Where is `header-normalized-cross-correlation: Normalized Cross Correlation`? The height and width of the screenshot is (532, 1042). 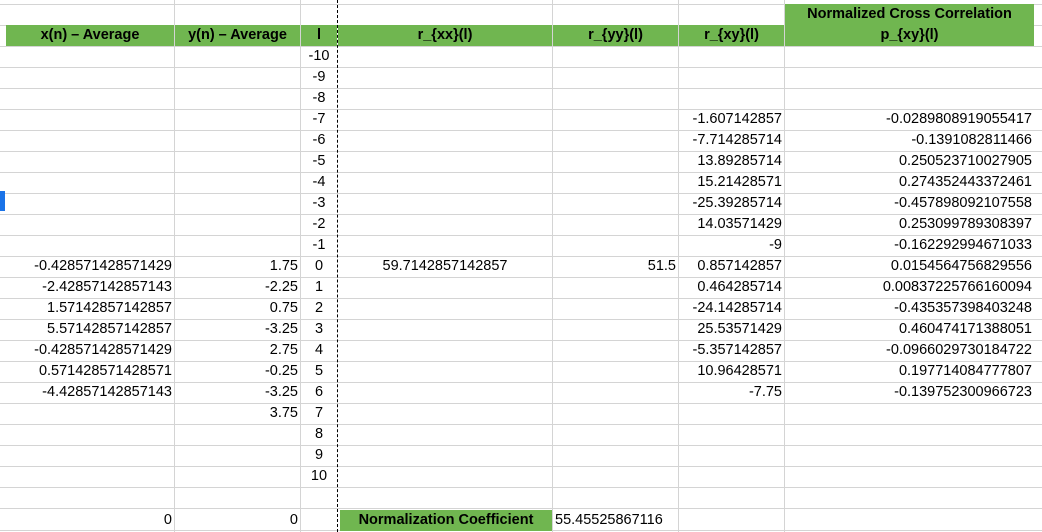 header-normalized-cross-correlation: Normalized Cross Correlation is located at coordinates (909, 14).